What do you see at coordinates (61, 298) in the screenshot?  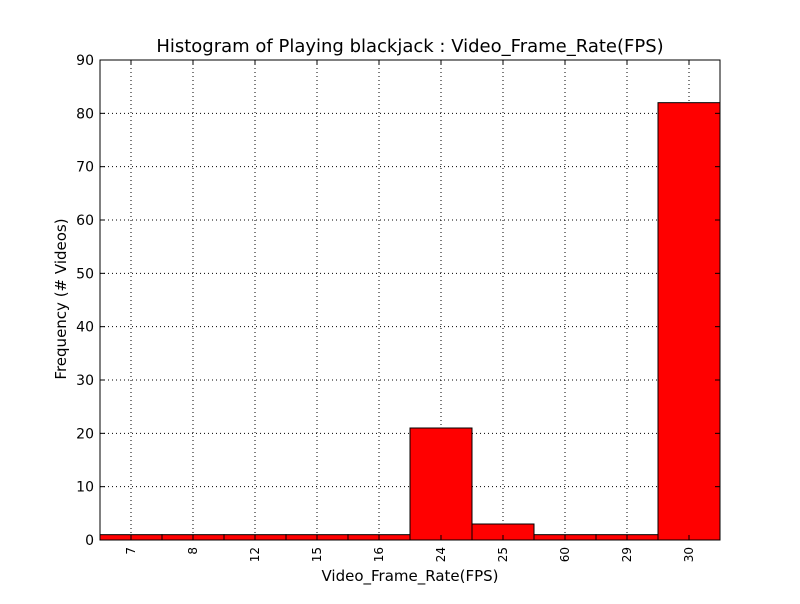 I see `y-axis-label: Frequency (# Videos)` at bounding box center [61, 298].